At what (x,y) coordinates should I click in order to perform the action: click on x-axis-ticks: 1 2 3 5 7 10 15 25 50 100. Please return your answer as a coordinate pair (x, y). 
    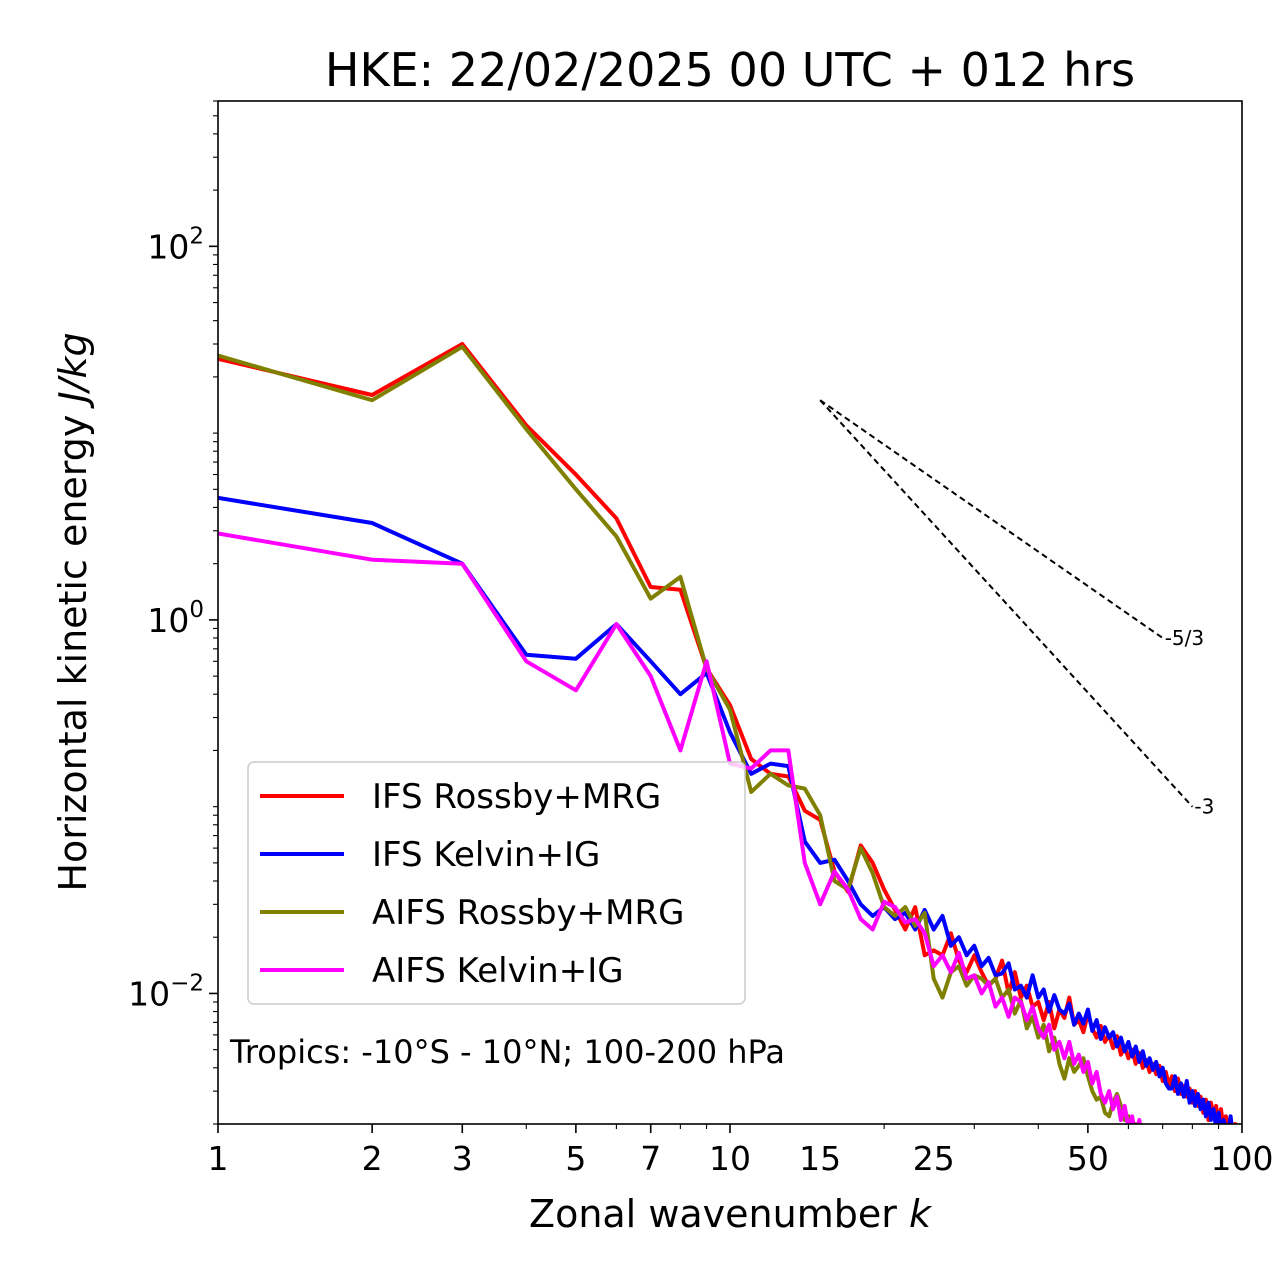
    Looking at the image, I should click on (741, 1151).